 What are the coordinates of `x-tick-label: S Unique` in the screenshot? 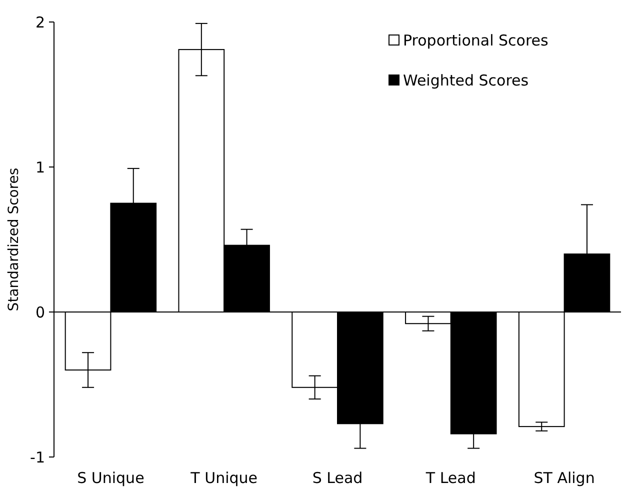 It's located at (110, 478).